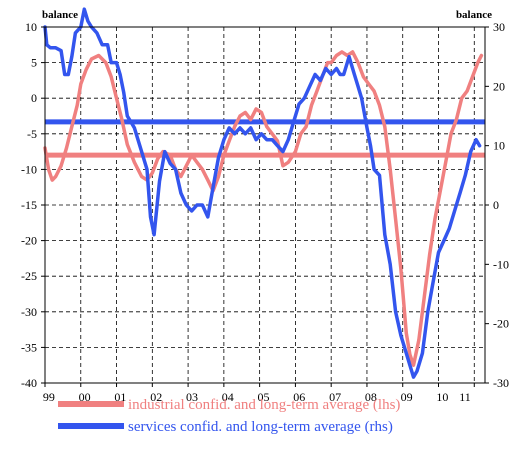 The height and width of the screenshot is (464, 524). I want to click on x-axis-tick-label: 03, so click(192, 397).